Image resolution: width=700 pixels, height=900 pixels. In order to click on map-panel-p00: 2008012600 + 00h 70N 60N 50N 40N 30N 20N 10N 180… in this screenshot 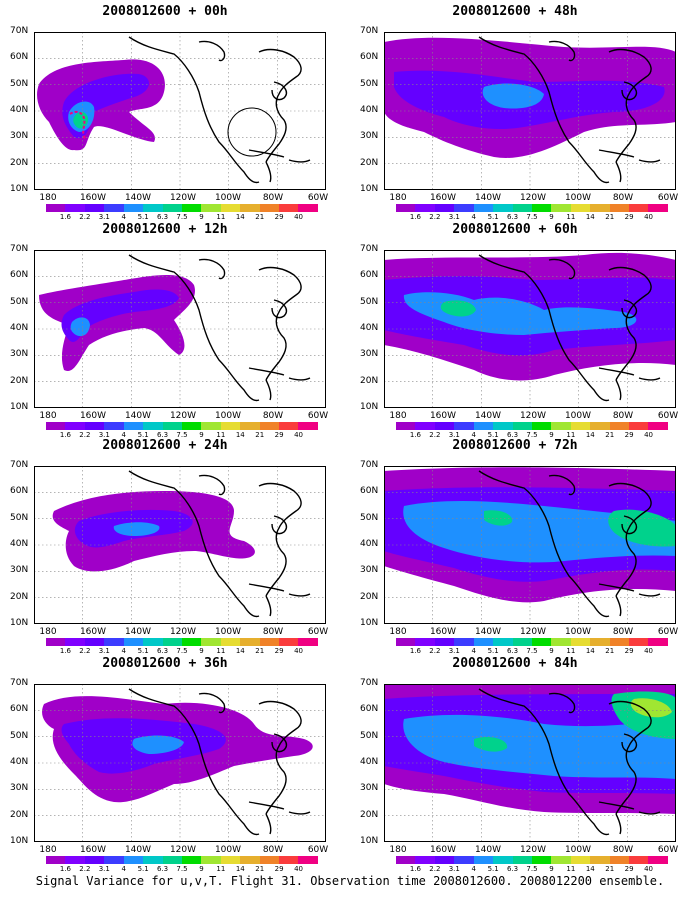, I will do `click(165, 115)`.